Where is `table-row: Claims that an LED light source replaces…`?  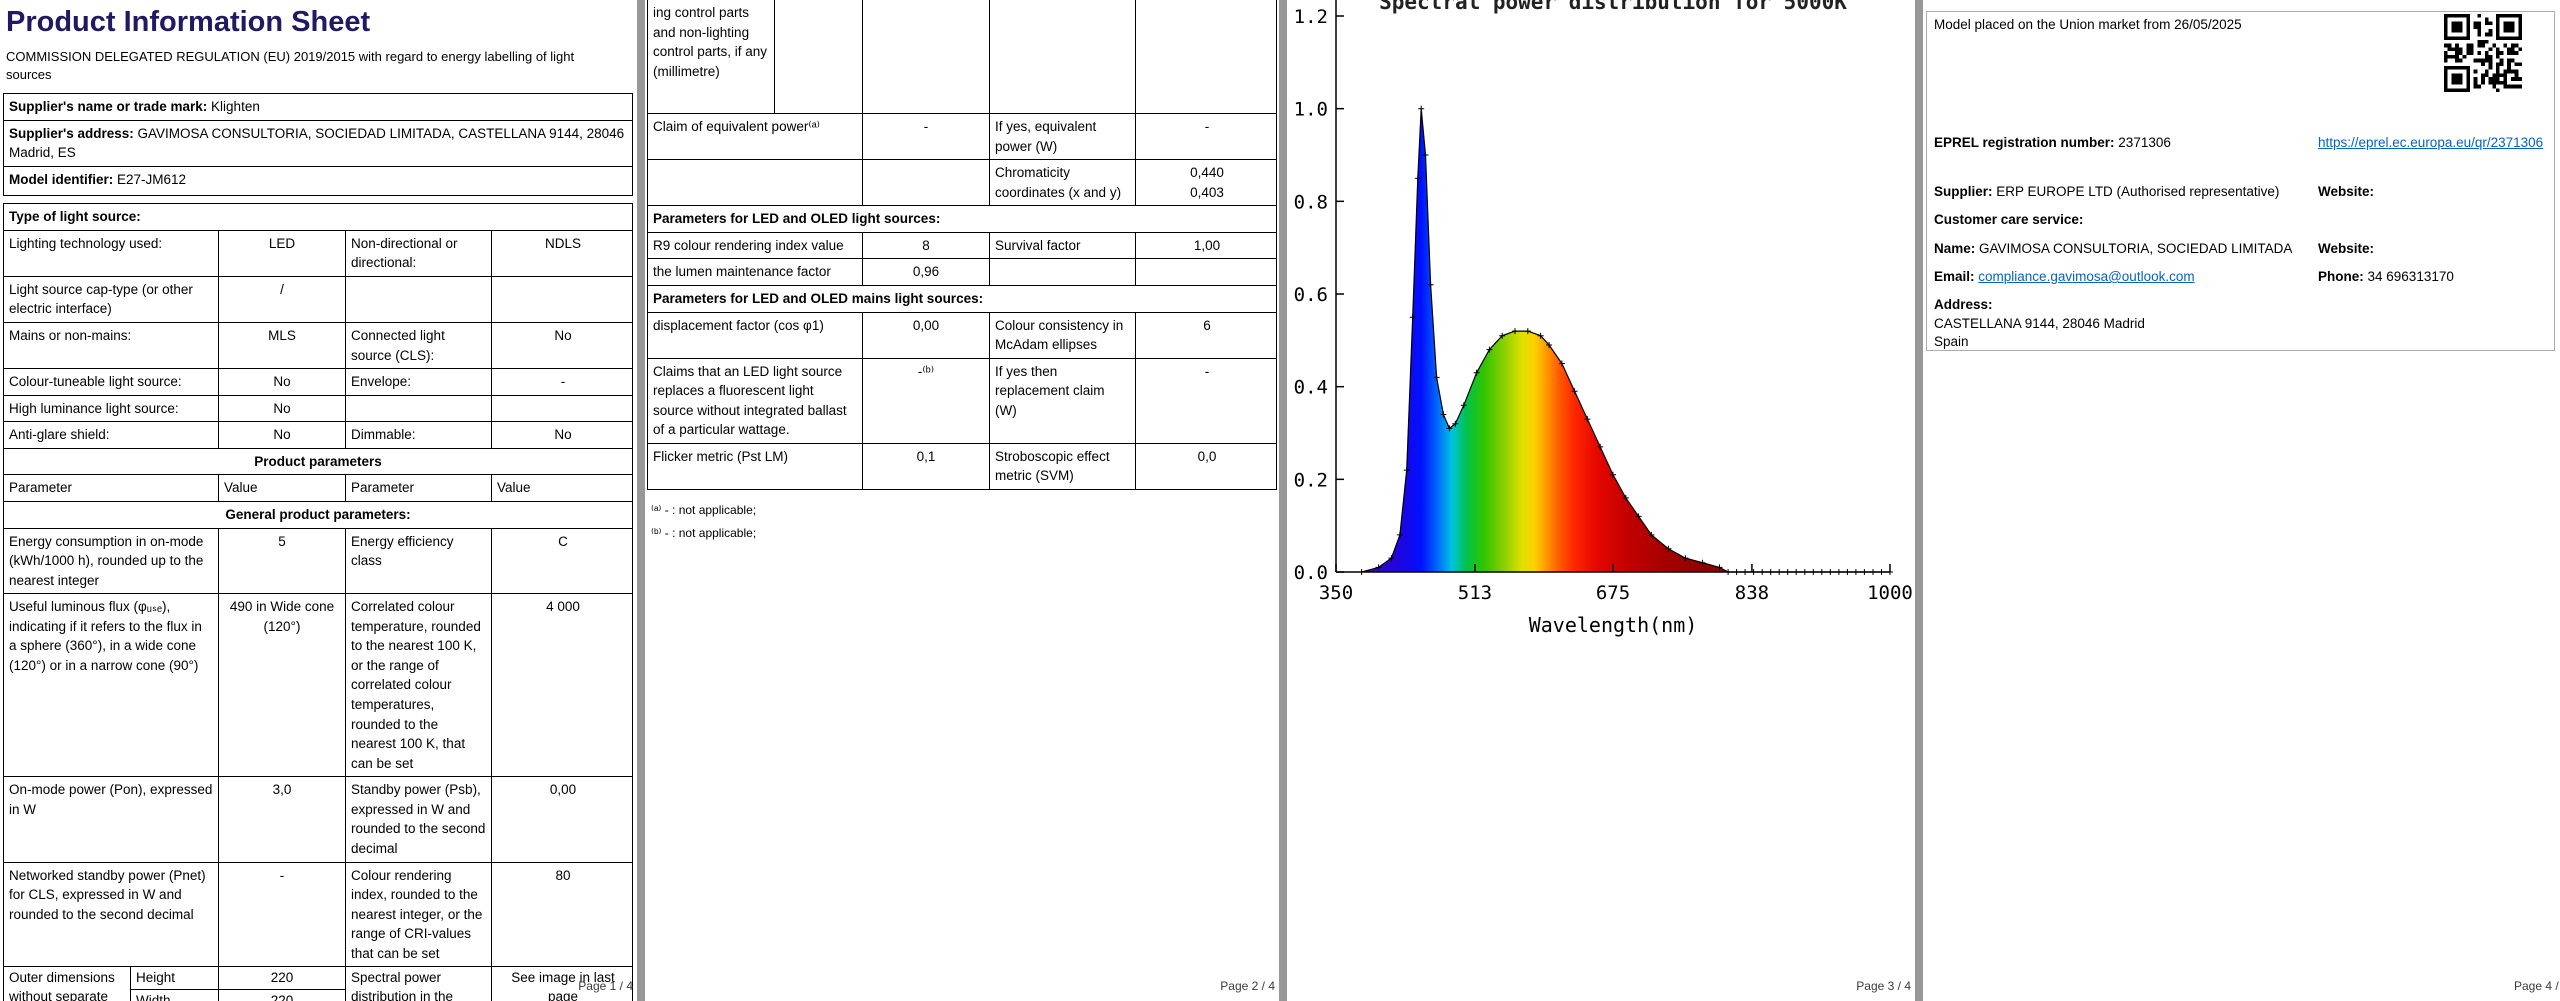
table-row: Claims that an LED light source replaces… is located at coordinates (962, 401).